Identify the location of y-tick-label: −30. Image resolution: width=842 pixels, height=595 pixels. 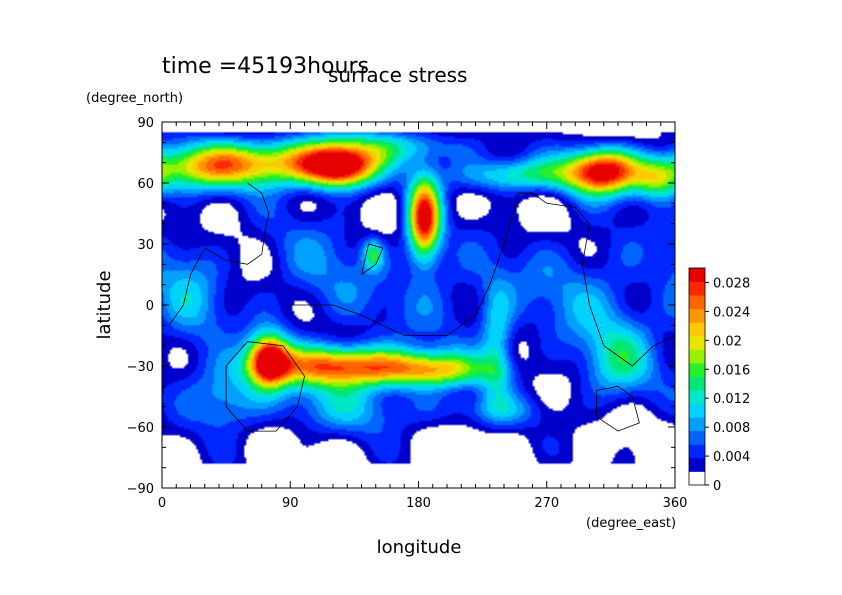
(140, 367).